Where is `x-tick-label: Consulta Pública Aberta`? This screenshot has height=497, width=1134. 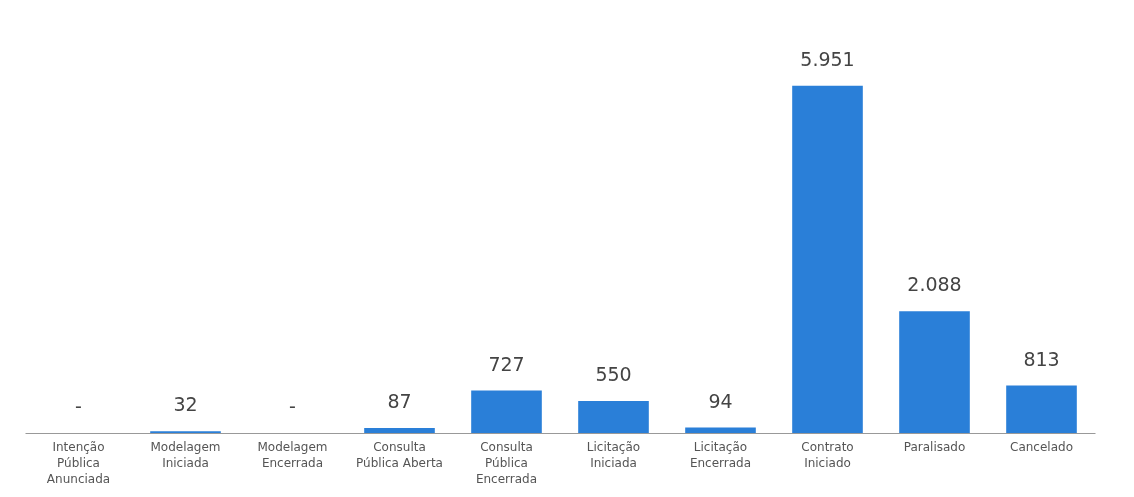 x-tick-label: Consulta Pública Aberta is located at coordinates (399, 454).